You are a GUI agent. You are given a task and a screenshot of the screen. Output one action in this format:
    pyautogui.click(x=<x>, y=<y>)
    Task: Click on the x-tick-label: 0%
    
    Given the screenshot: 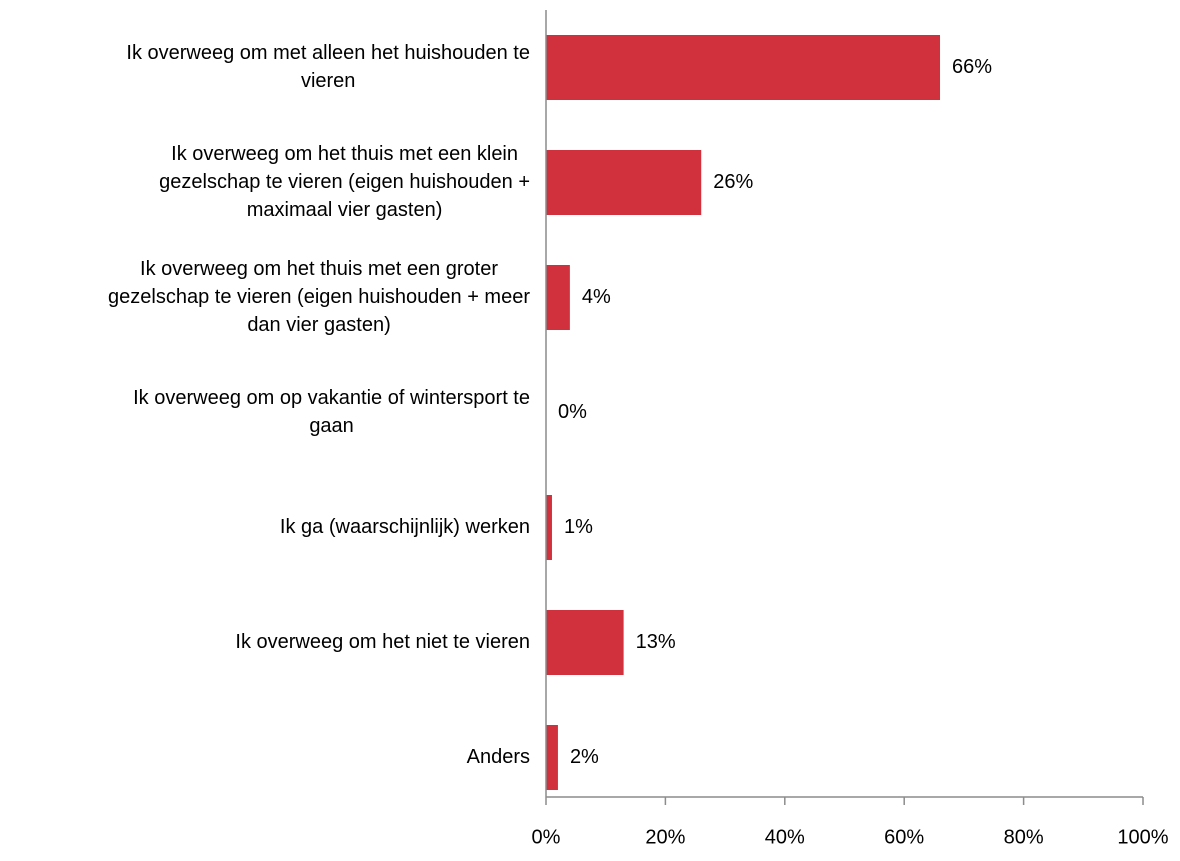 What is the action you would take?
    pyautogui.click(x=546, y=837)
    